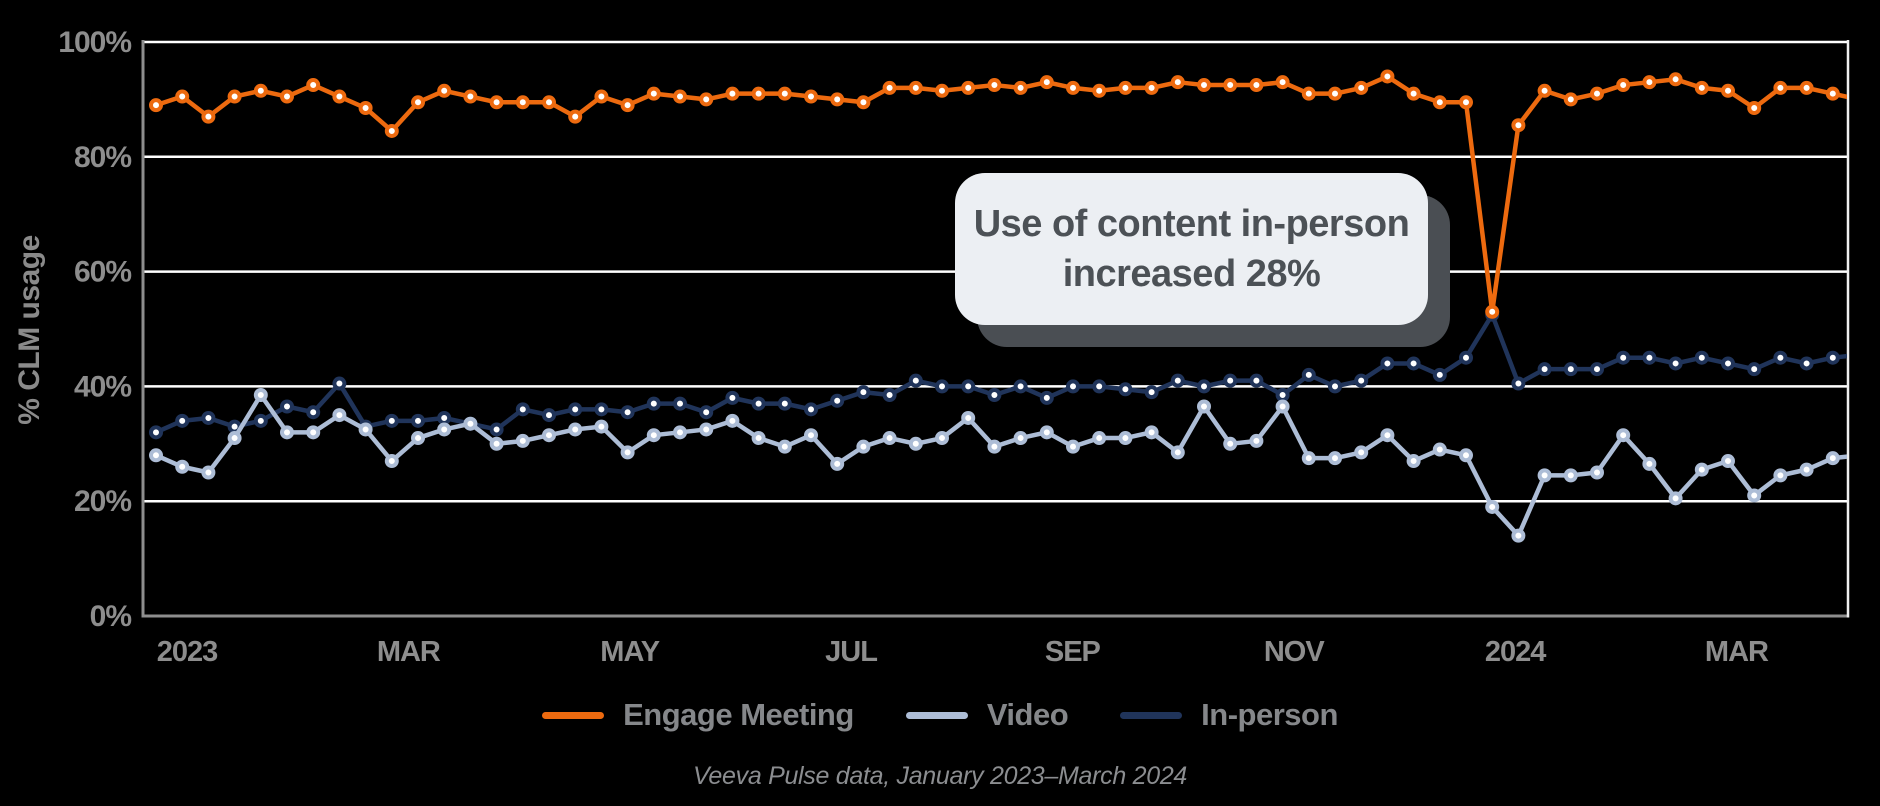 This screenshot has height=806, width=1880. What do you see at coordinates (738, 714) in the screenshot?
I see `legend-label-engage-meeting: Engage Meeting` at bounding box center [738, 714].